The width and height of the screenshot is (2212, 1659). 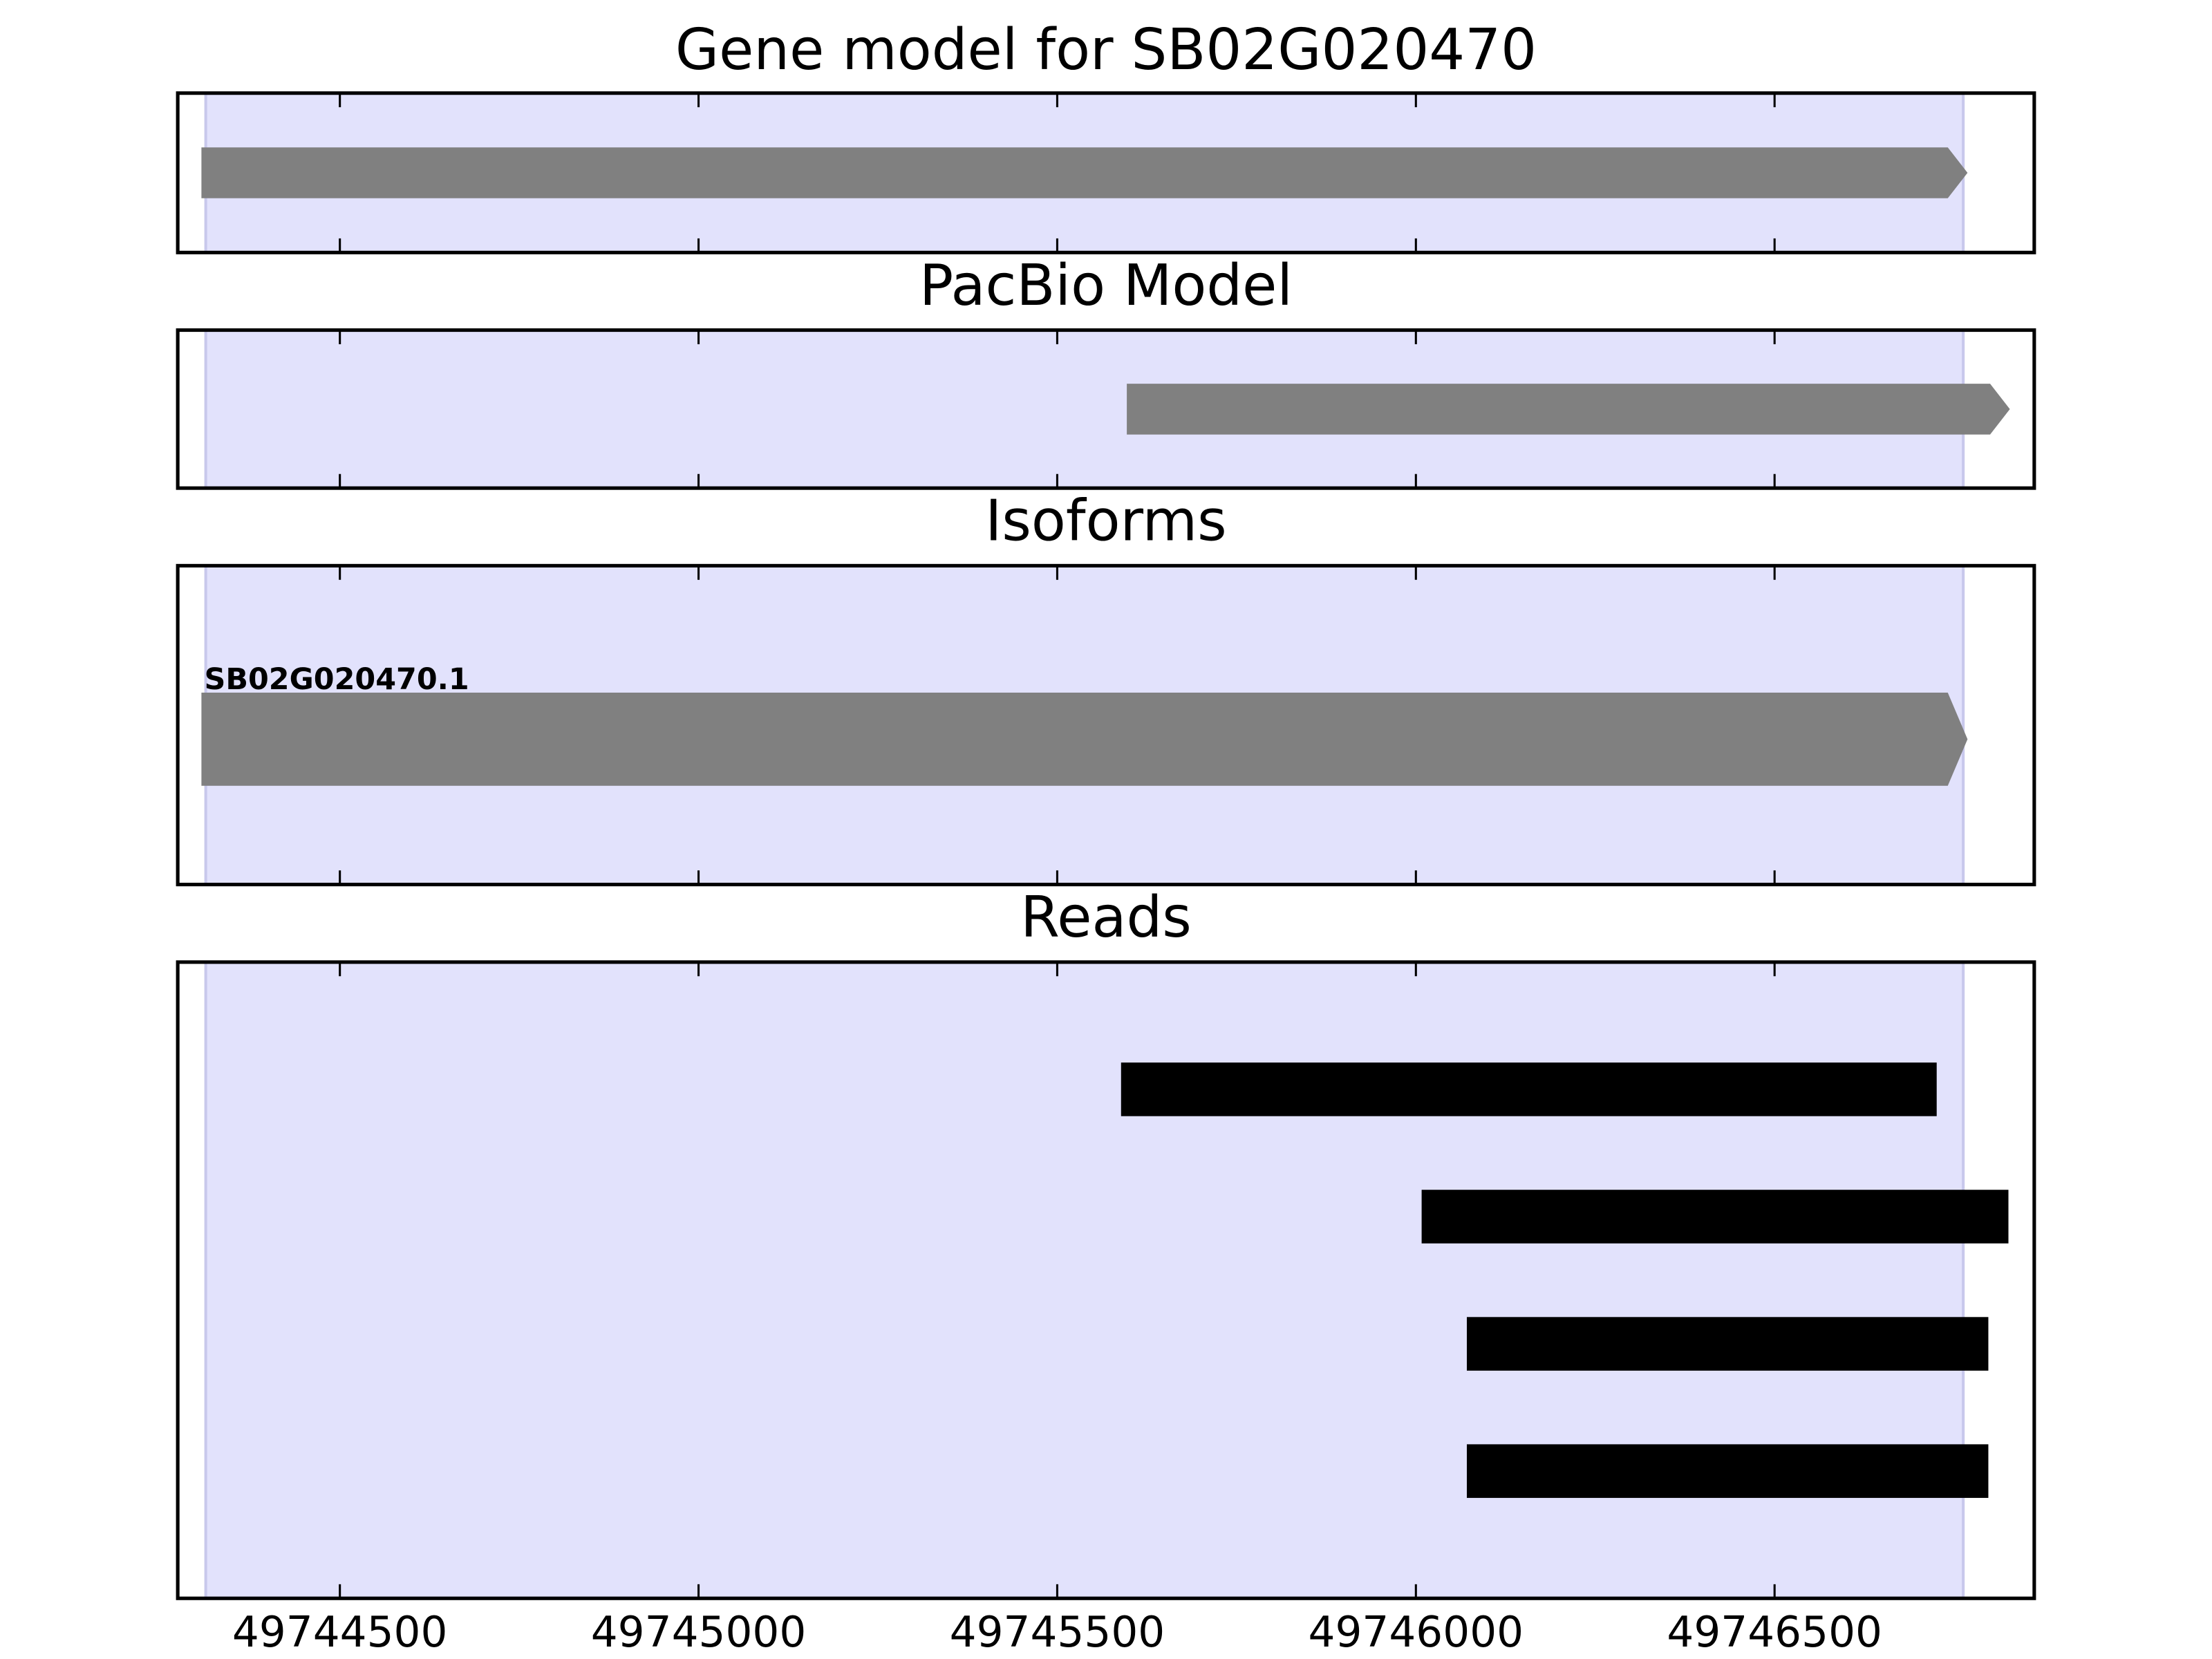 What do you see at coordinates (337, 679) in the screenshot?
I see `isoform-label: SB02G020470.1` at bounding box center [337, 679].